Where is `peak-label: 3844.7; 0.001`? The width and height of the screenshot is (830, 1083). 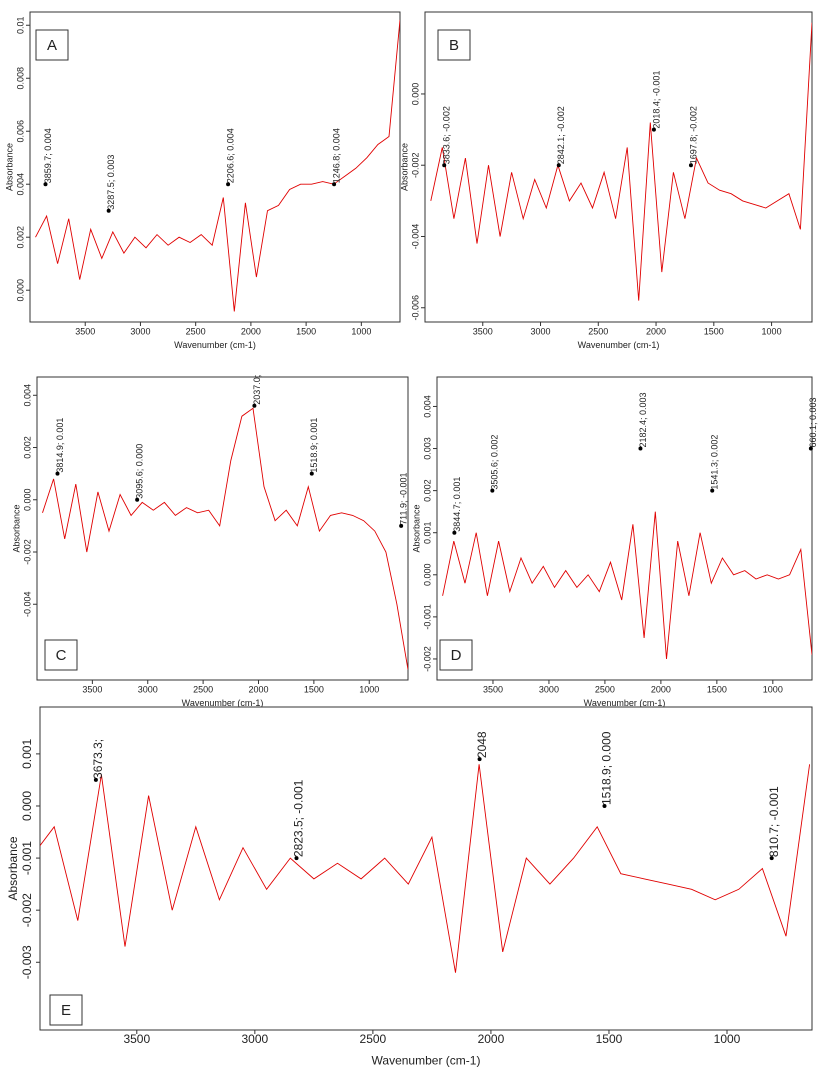
peak-label: 3844.7; 0.001 is located at coordinates (457, 504).